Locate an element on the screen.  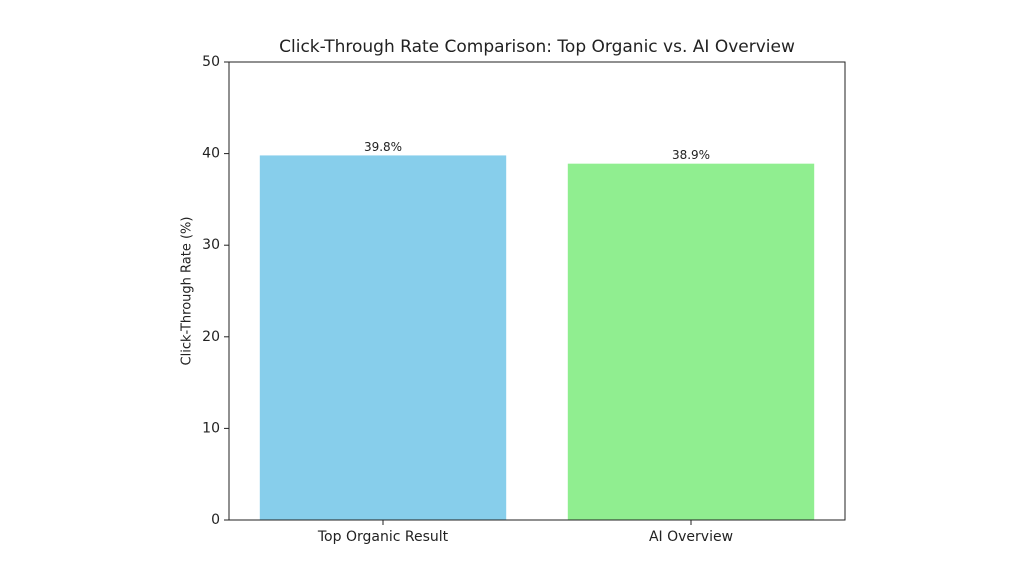
y-tick-label: 20 is located at coordinates (211, 337).